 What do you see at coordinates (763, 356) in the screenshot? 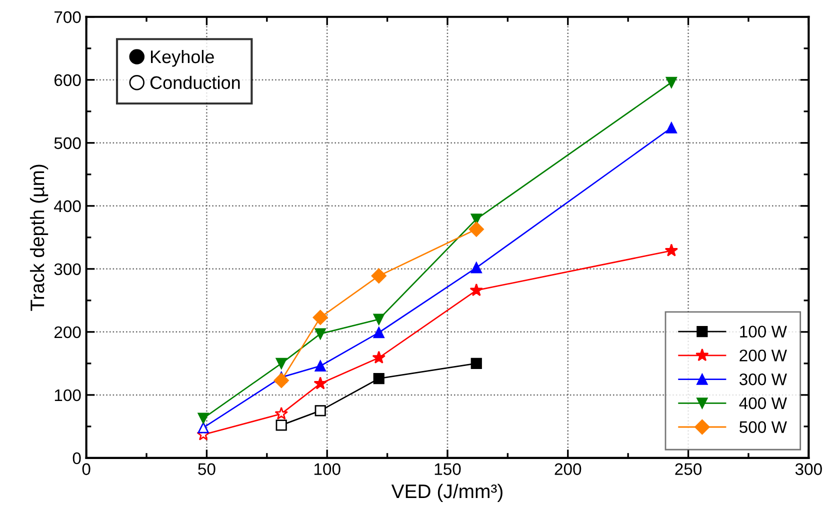
I see `legend-label: 200 W` at bounding box center [763, 356].